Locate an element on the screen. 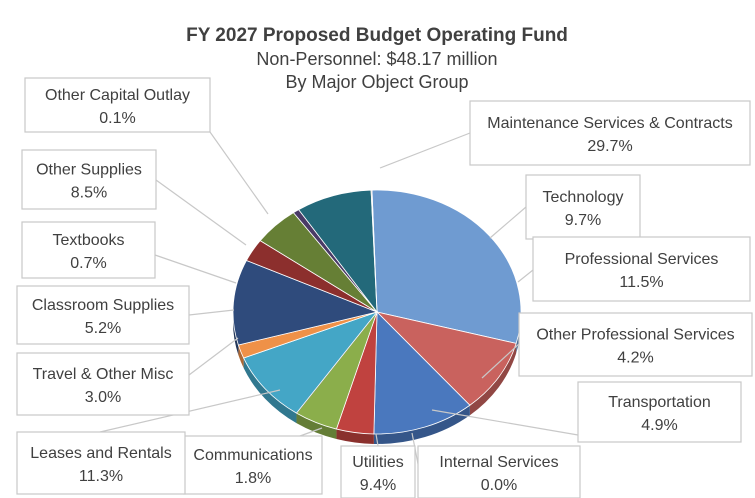 Image resolution: width=755 pixels, height=498 pixels. data-label-percent: 3.0% is located at coordinates (103, 397).